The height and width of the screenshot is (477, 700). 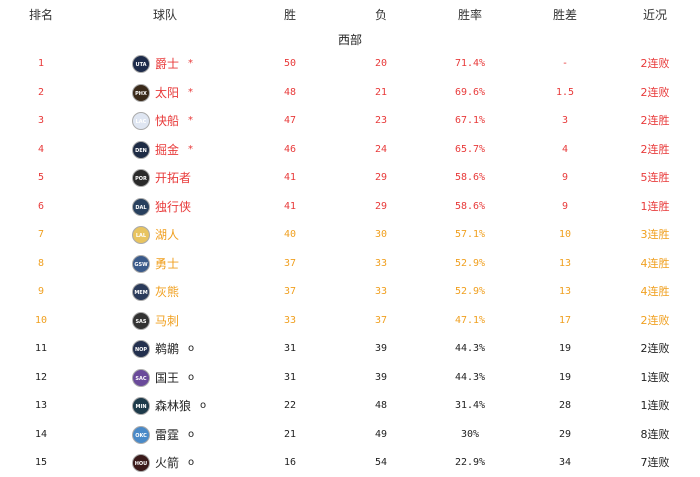 What do you see at coordinates (207, 264) in the screenshot?
I see `team-cell: GSW 勇士` at bounding box center [207, 264].